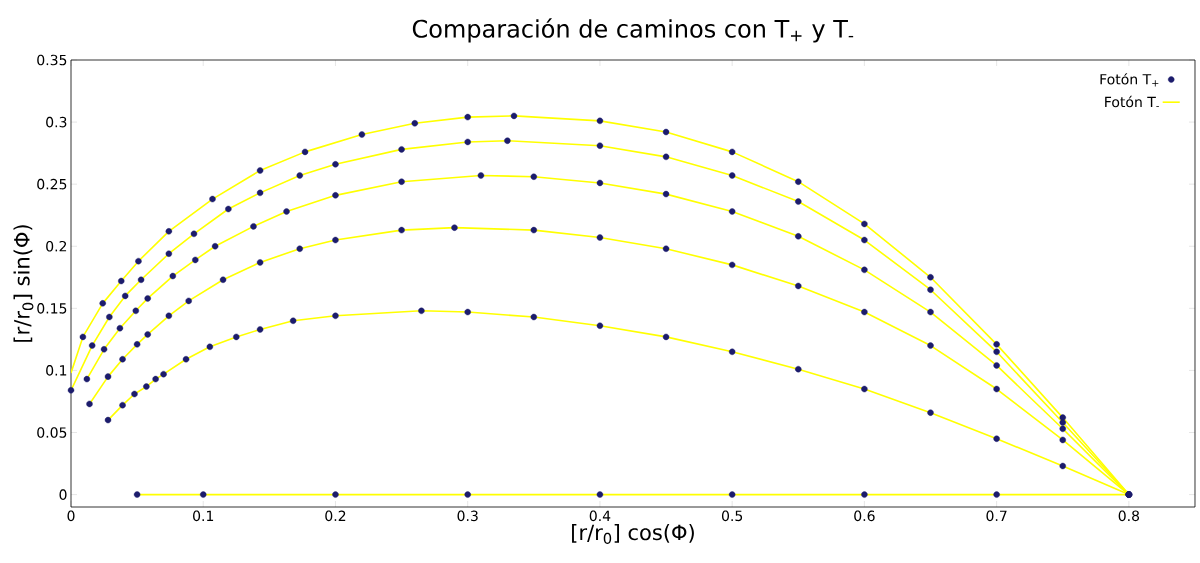  What do you see at coordinates (203, 516) in the screenshot?
I see `x-tick-label: 0.1` at bounding box center [203, 516].